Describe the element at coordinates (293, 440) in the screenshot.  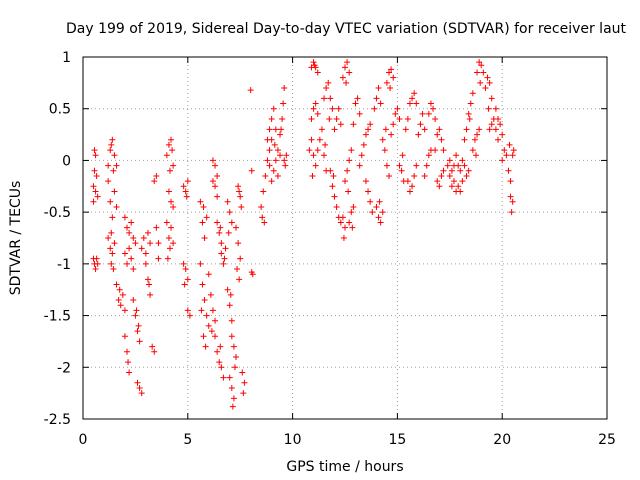
I see `x-tick-label: 10` at that location.